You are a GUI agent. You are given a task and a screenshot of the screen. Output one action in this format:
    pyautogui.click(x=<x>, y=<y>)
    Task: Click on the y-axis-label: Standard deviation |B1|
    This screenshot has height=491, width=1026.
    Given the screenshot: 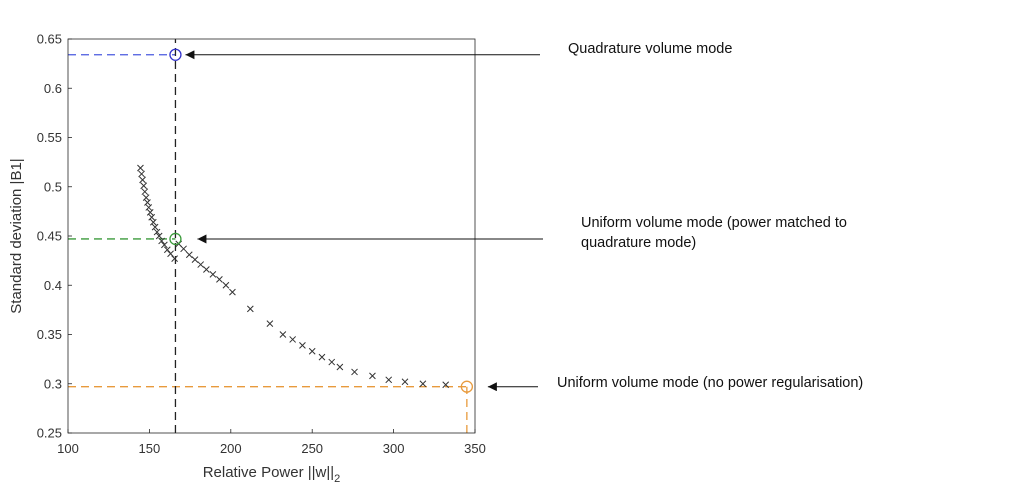 What is the action you would take?
    pyautogui.click(x=16, y=235)
    